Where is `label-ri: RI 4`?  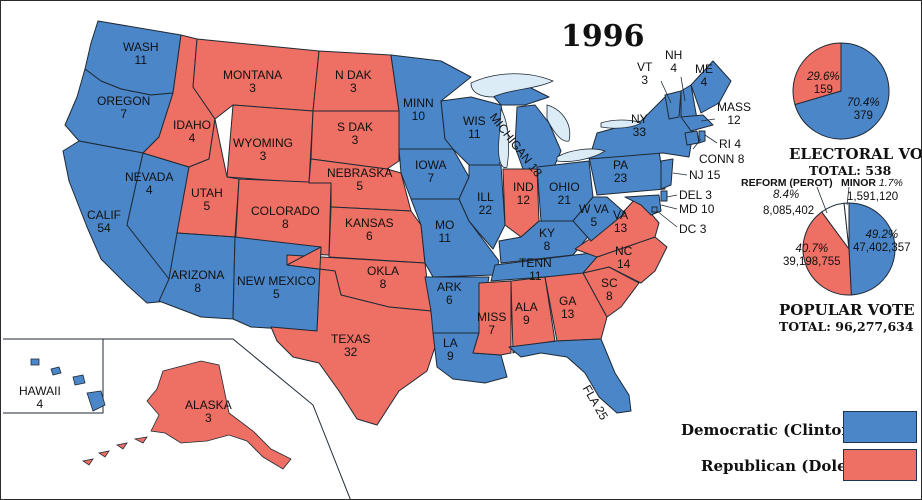 label-ri: RI 4 is located at coordinates (730, 144).